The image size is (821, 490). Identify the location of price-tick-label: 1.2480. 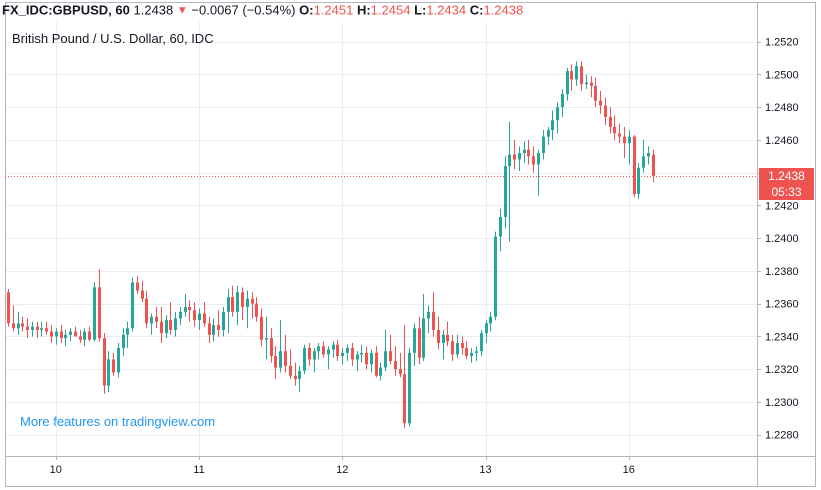
(782, 108).